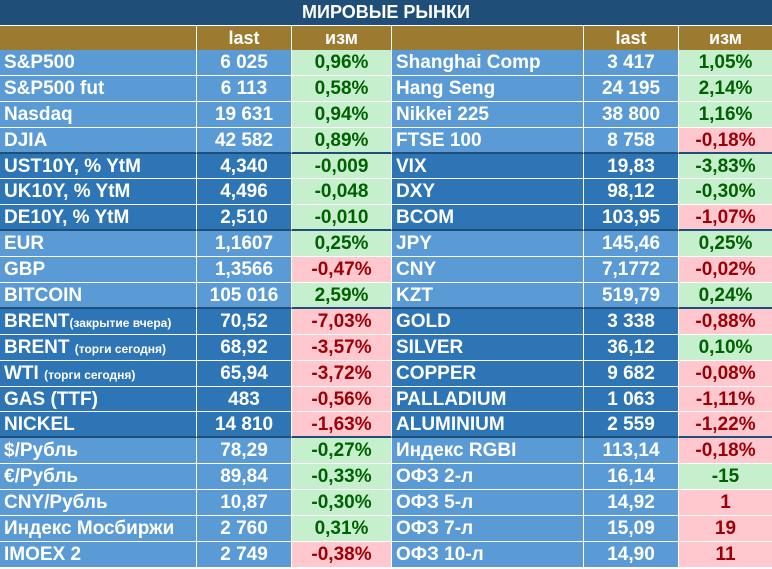  I want to click on instrument-name-text: DJIA, so click(26, 140).